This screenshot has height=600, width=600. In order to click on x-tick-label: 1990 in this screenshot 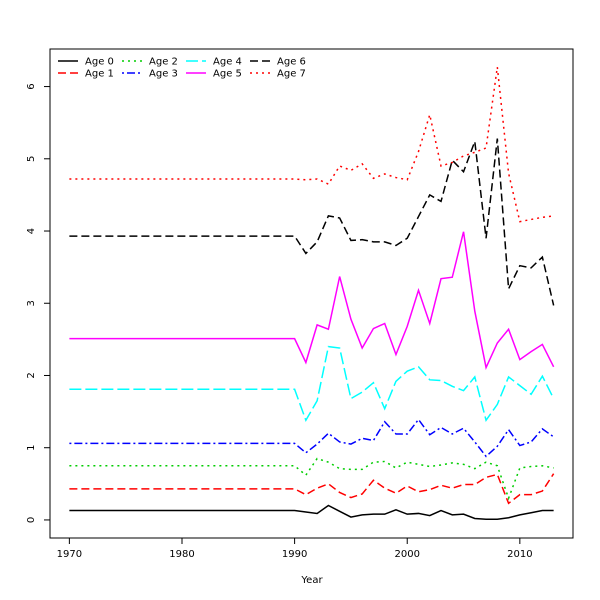, I will do `click(294, 554)`.